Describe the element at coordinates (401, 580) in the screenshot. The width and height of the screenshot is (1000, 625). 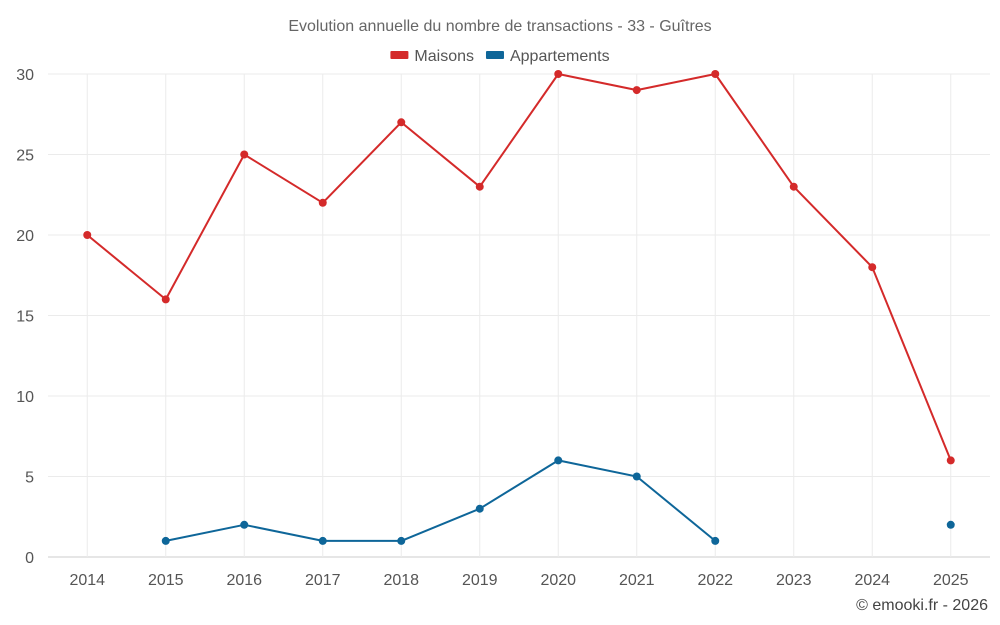
I see `x-tick-label: 2018` at that location.